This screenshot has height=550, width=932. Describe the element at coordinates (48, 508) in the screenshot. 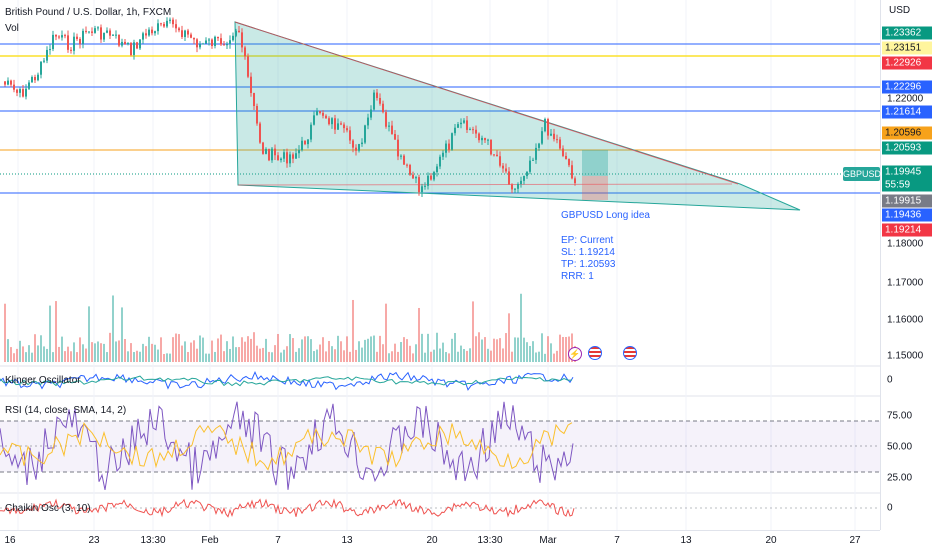

I see `chaikin-label: Chaikin Osc (3, 10)` at that location.